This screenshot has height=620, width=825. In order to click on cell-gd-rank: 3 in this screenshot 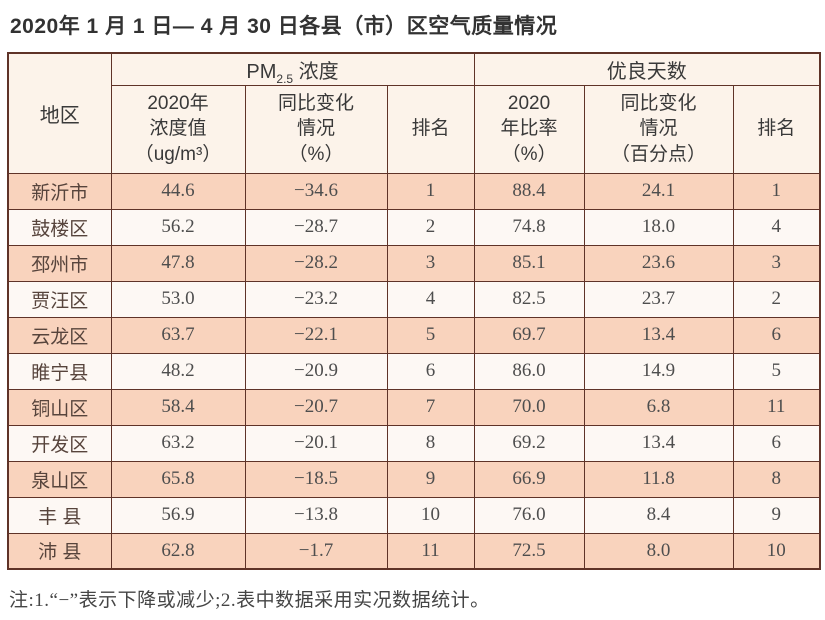, I will do `click(776, 263)`.